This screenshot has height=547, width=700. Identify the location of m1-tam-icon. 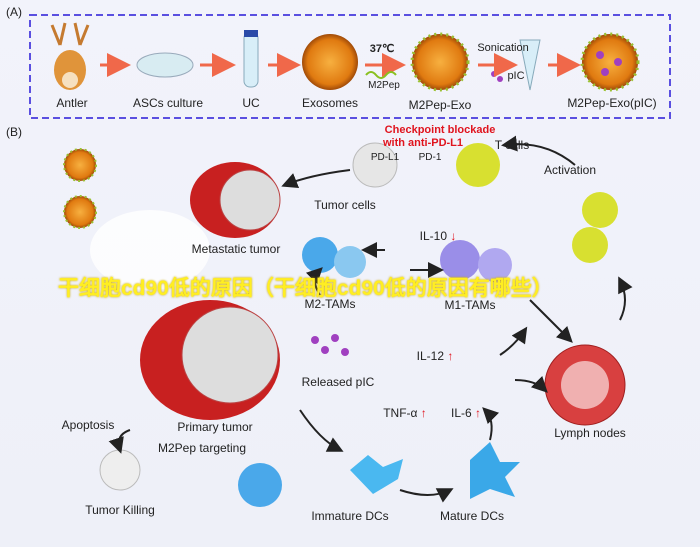
(460, 260).